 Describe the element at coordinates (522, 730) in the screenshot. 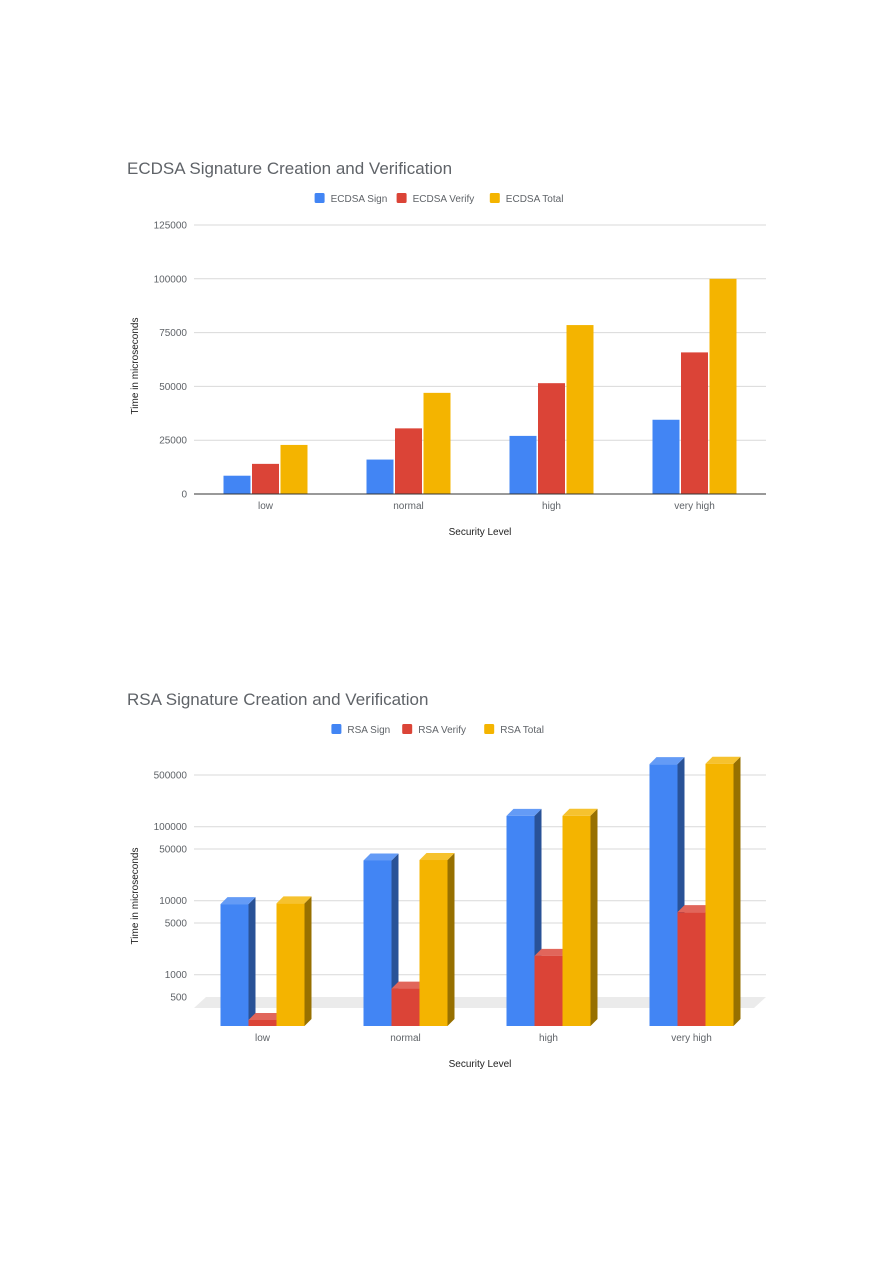

I see `legend-label: RSA Total` at that location.